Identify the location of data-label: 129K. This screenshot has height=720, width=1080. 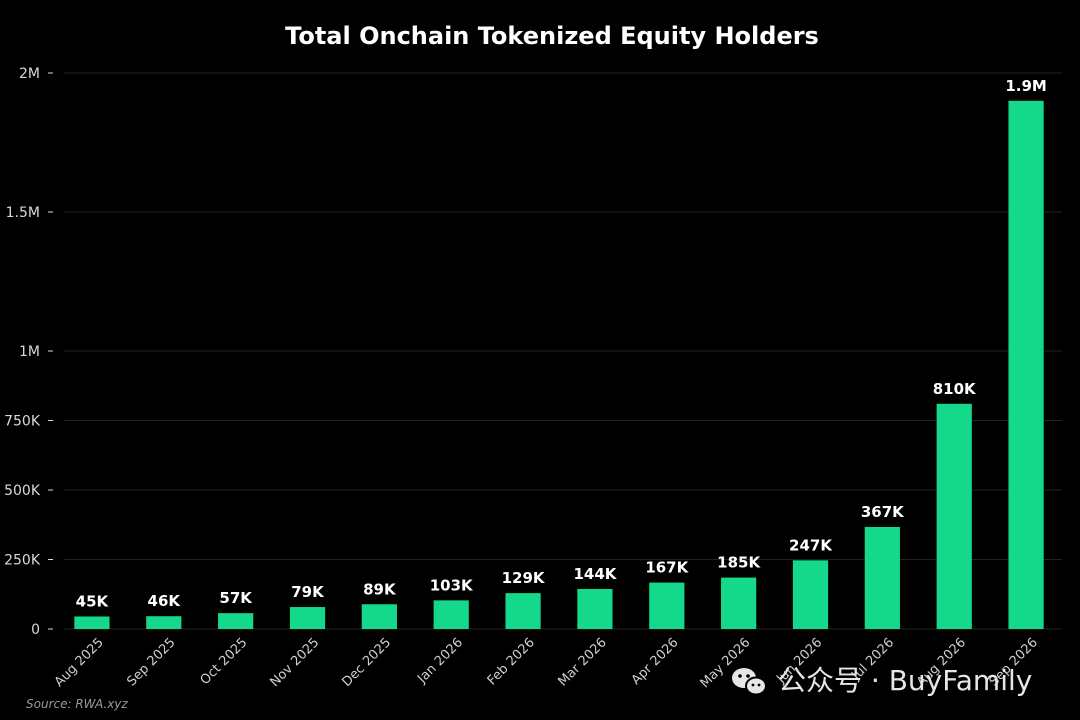
(524, 578).